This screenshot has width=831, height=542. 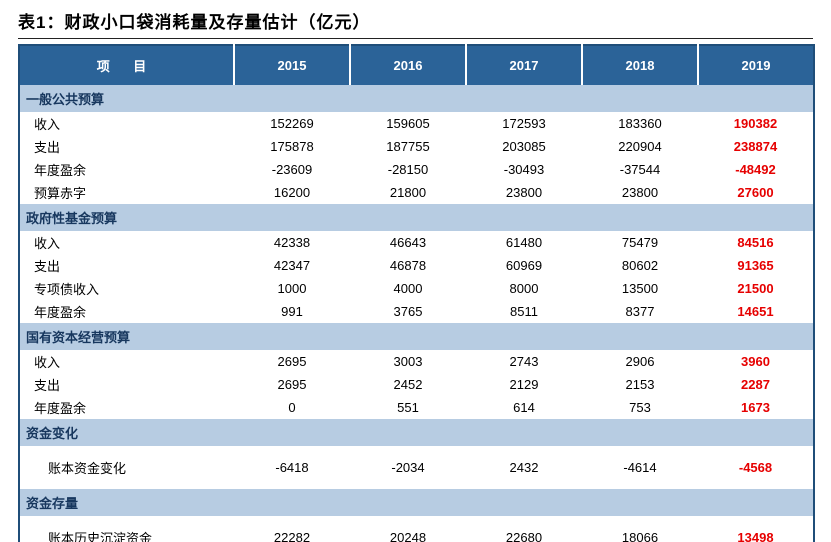 I want to click on cell-value: 27600, so click(x=756, y=192).